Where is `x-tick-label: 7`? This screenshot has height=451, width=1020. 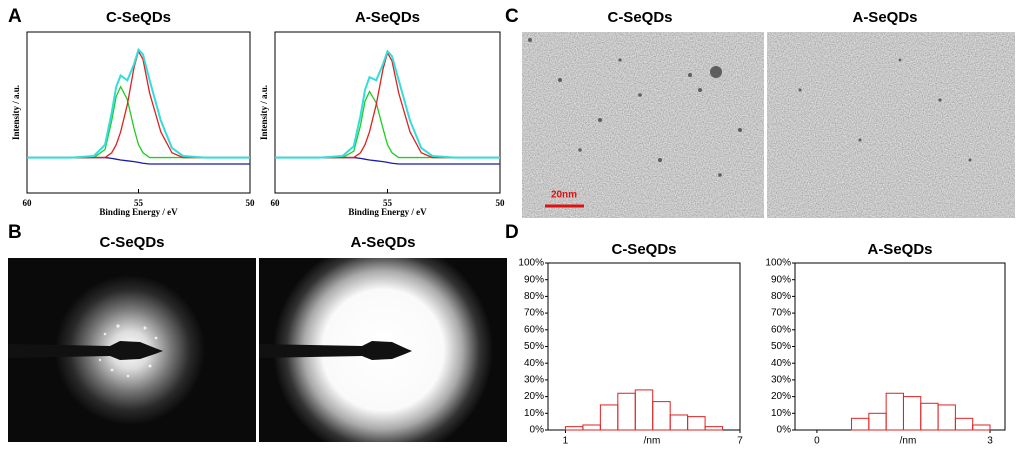 x-tick-label: 7 is located at coordinates (740, 441).